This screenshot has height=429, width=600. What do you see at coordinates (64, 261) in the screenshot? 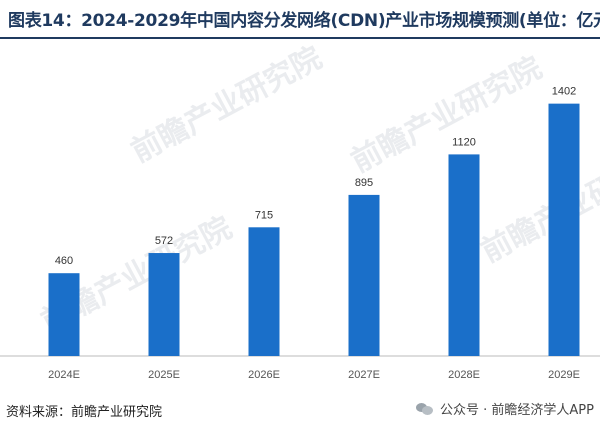
I see `data-label-2024E: 460` at bounding box center [64, 261].